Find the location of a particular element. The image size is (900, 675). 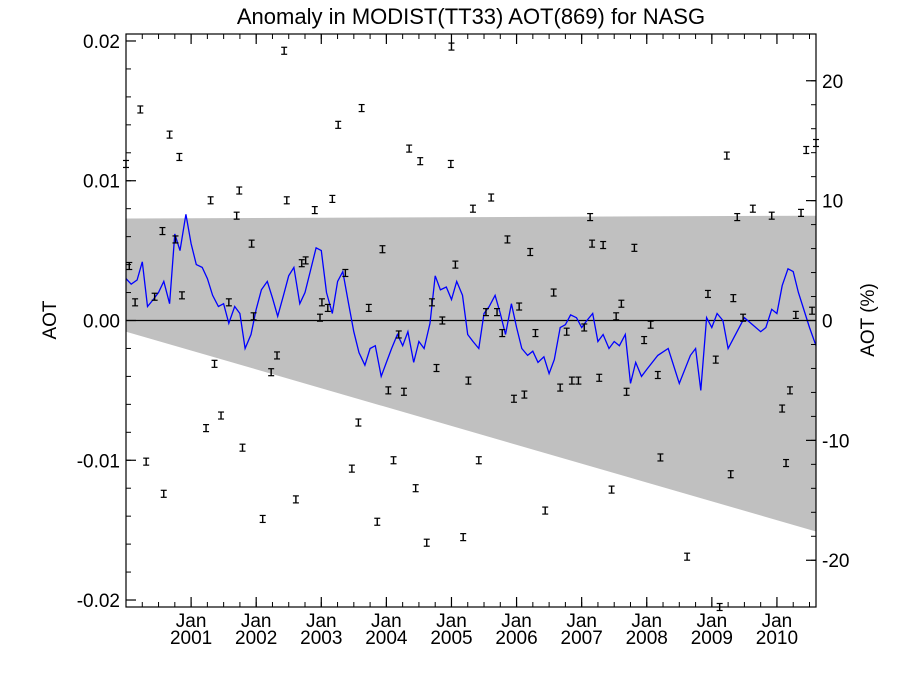

x-tick-label-year: 2002 is located at coordinates (256, 638).